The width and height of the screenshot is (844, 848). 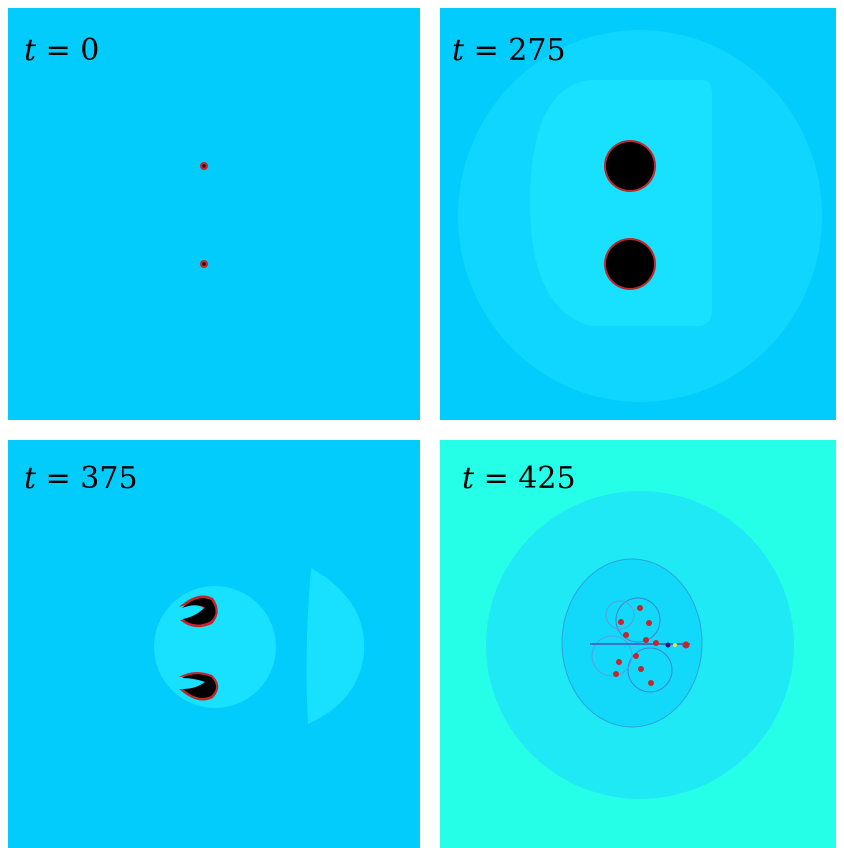 What do you see at coordinates (204, 166) in the screenshot?
I see `vortex-seed-upper-core` at bounding box center [204, 166].